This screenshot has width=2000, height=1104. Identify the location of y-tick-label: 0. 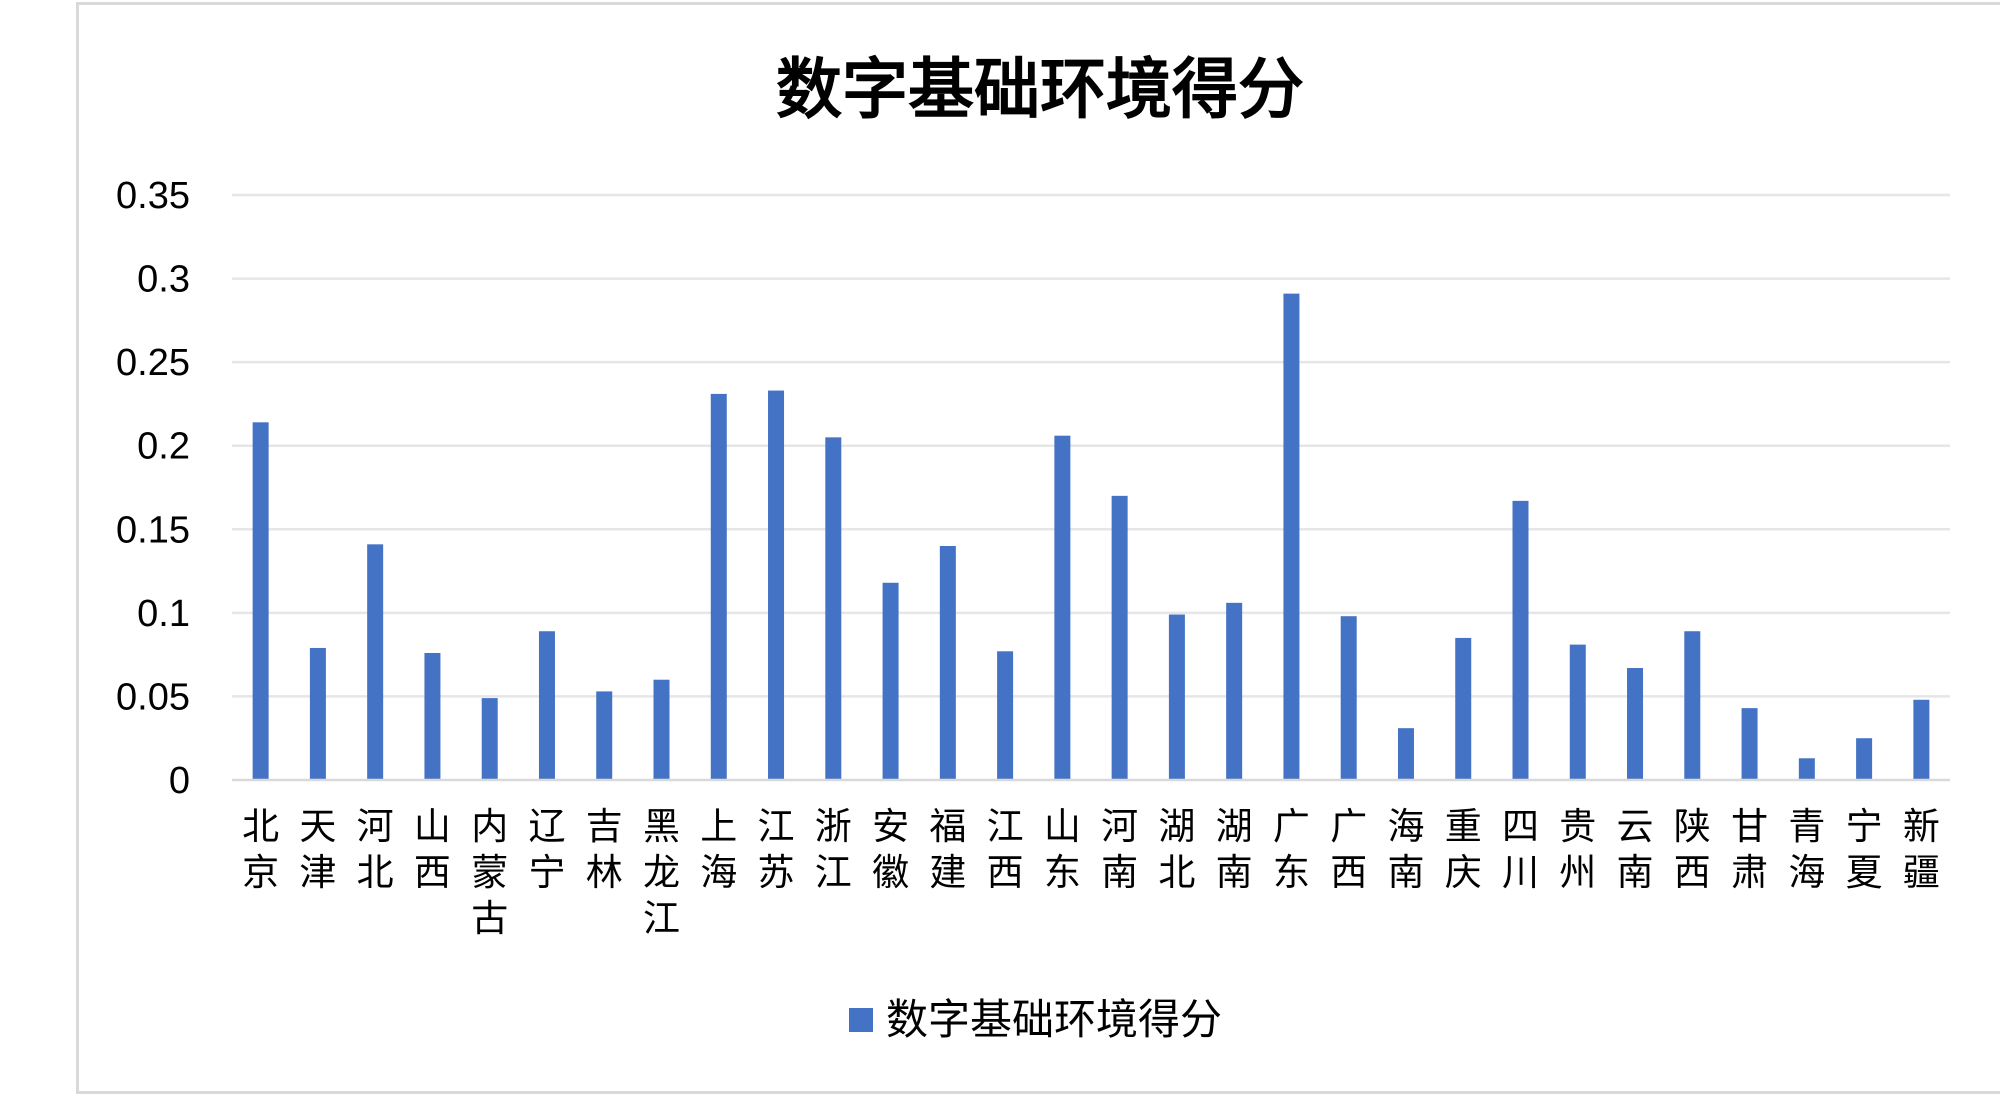
(179, 781).